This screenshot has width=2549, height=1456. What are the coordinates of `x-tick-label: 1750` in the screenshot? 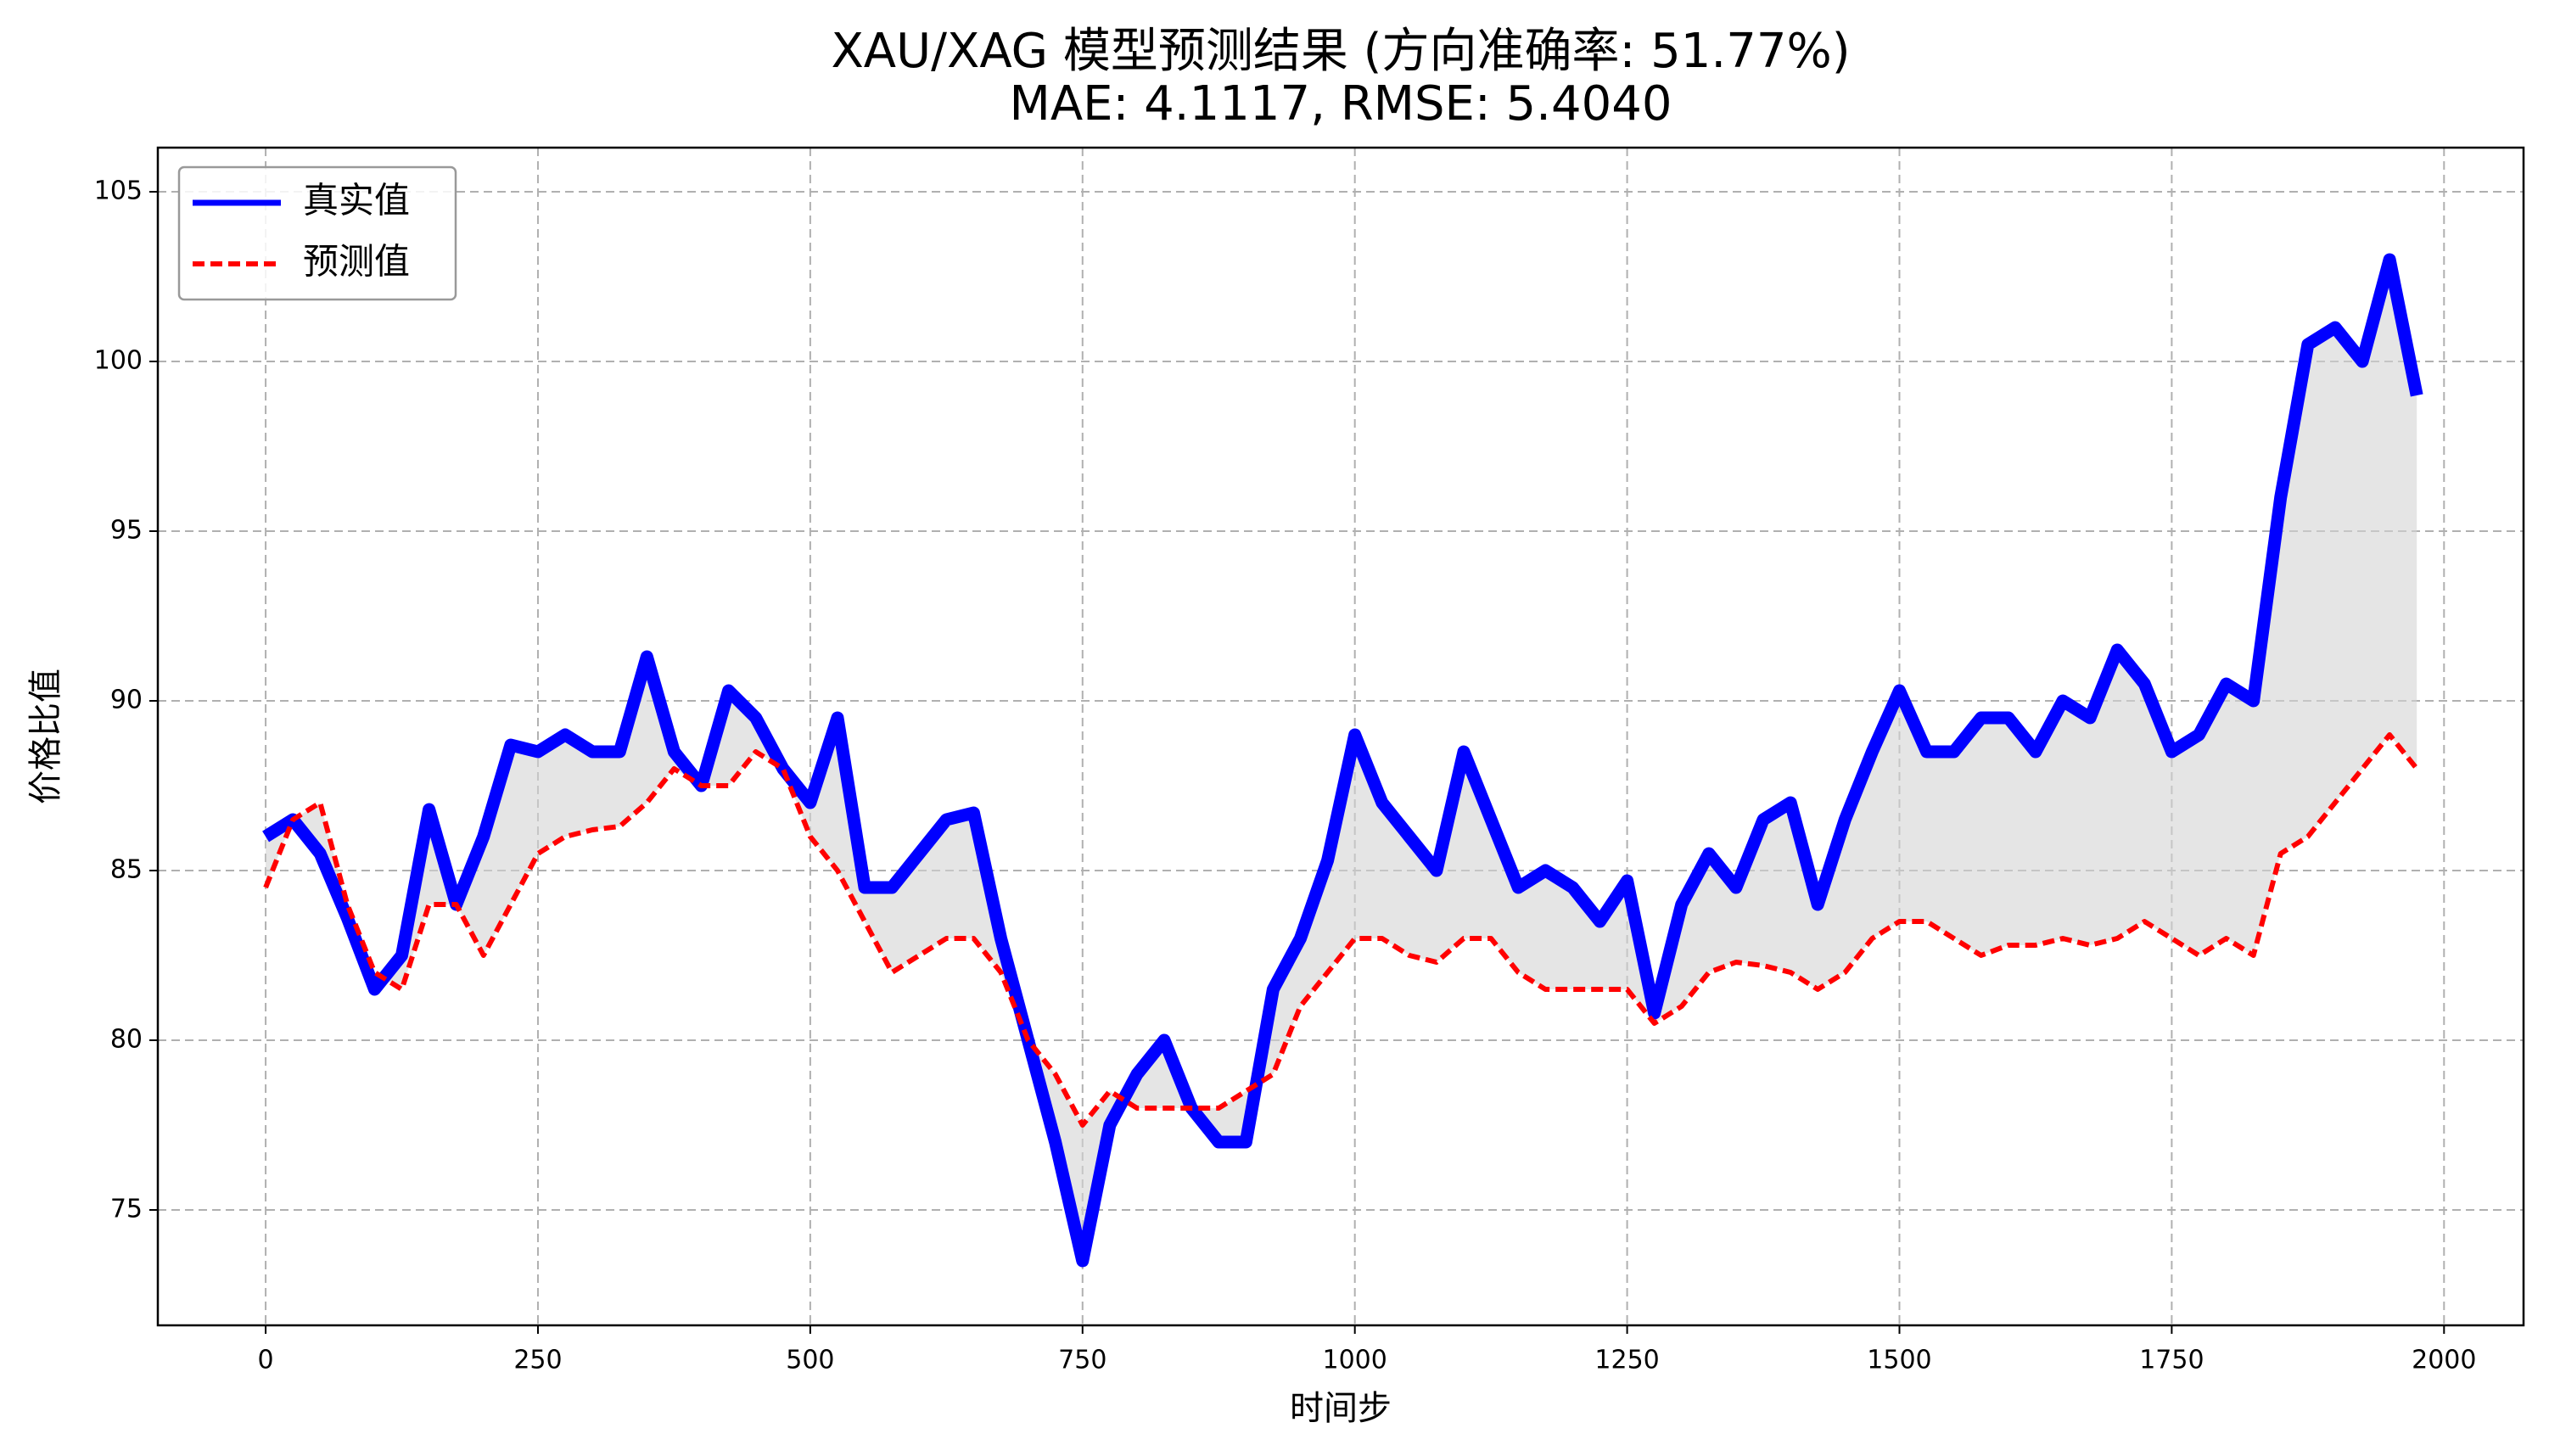 It's located at (2172, 1361).